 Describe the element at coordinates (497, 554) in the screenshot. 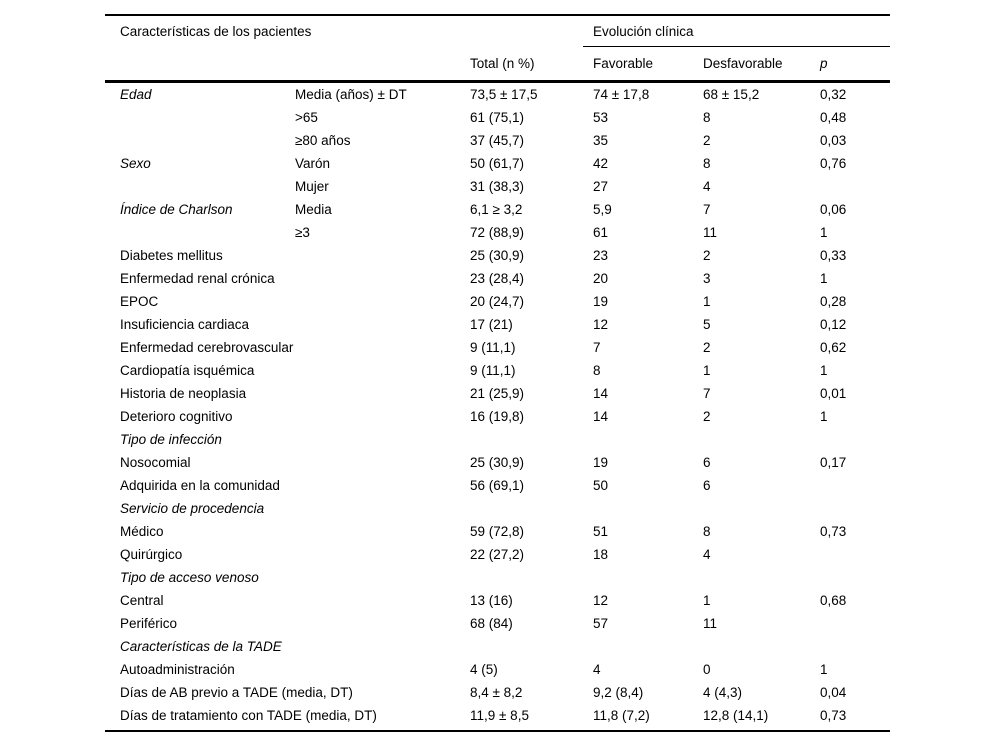

I see `cell-total: 22 (27,2)` at that location.